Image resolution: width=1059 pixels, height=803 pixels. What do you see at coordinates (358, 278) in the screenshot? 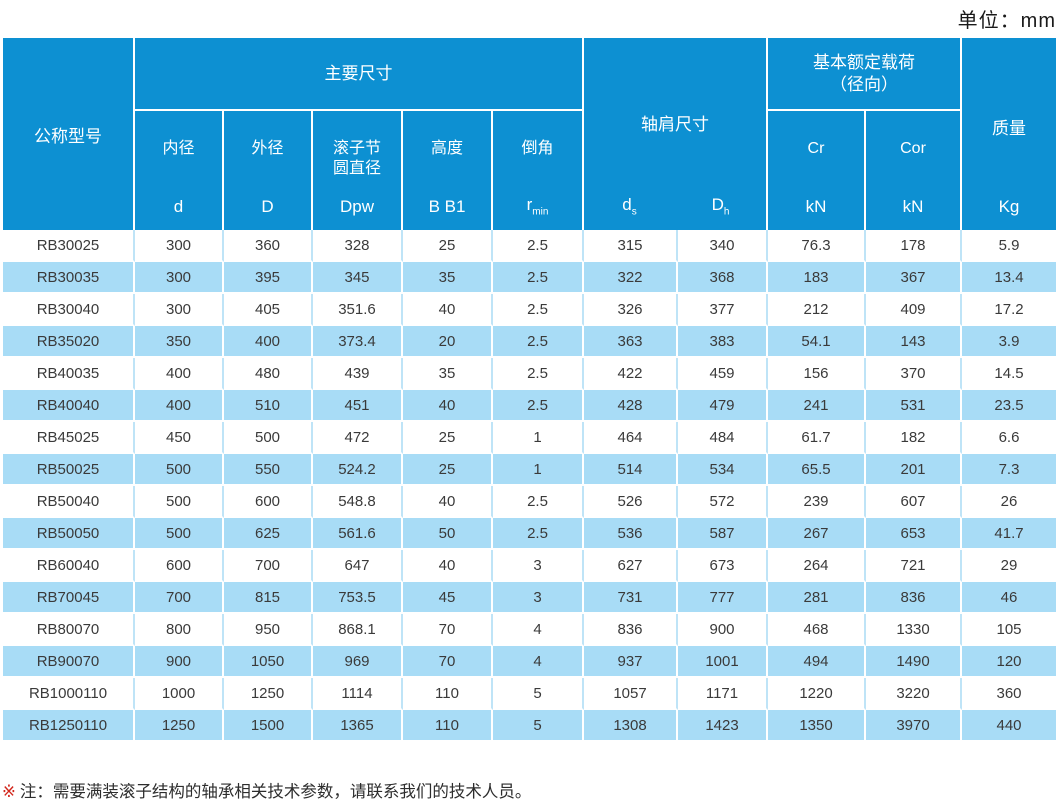
I see `cell-dpw: 345` at bounding box center [358, 278].